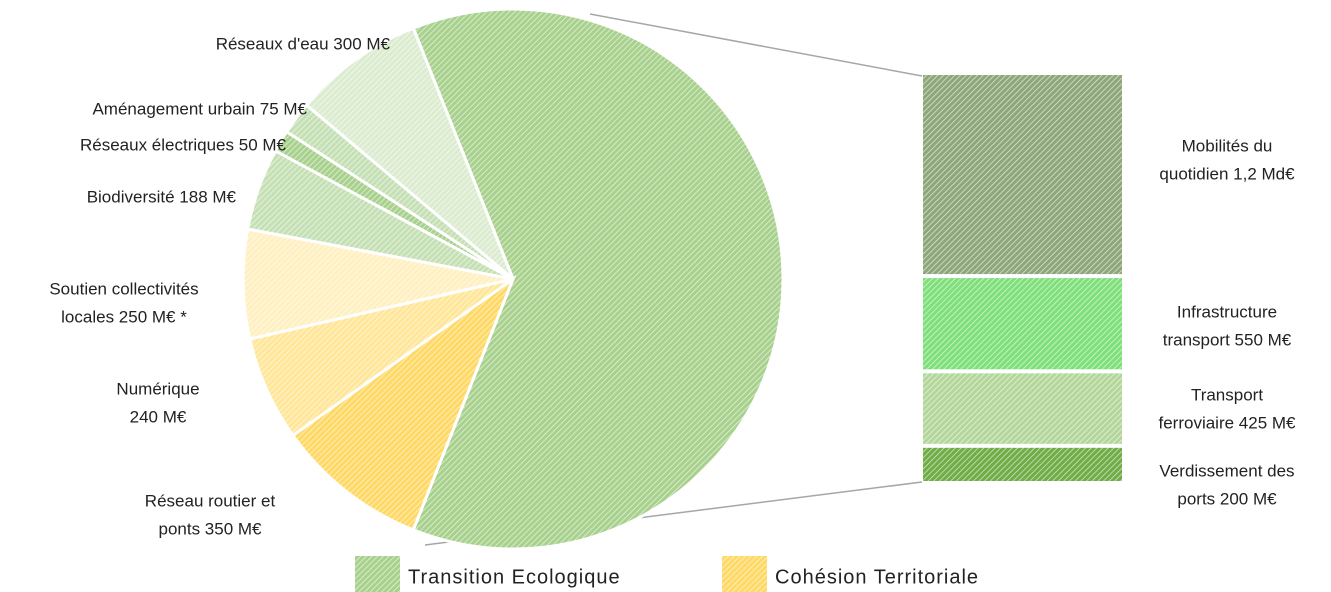 This screenshot has width=1331, height=592. What do you see at coordinates (162, 196) in the screenshot?
I see `slice-label: Biodiversité 188 M€` at bounding box center [162, 196].